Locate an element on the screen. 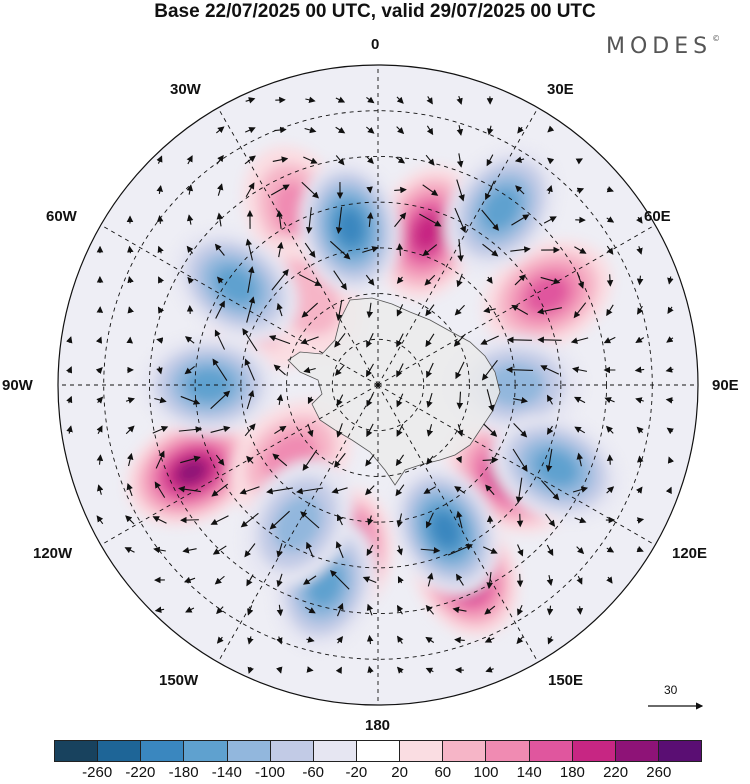 The image size is (750, 784). colorbar-tick-label: 260 is located at coordinates (659, 772).